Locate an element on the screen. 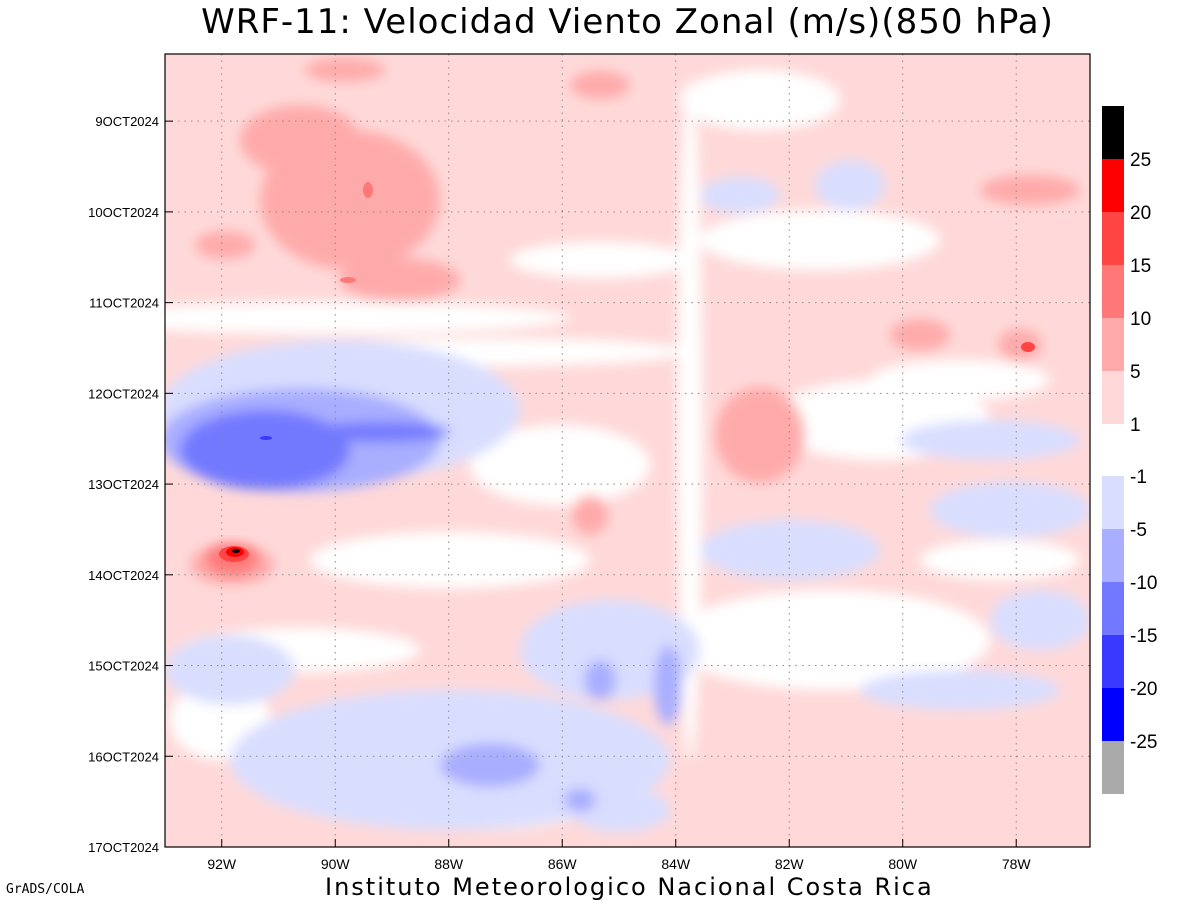  colorbar-label: -20 is located at coordinates (1143, 689).